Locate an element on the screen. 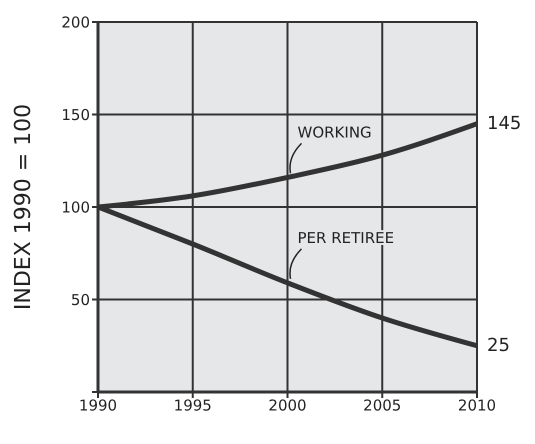 This screenshot has width=535, height=444. data-label: 25 is located at coordinates (498, 345).